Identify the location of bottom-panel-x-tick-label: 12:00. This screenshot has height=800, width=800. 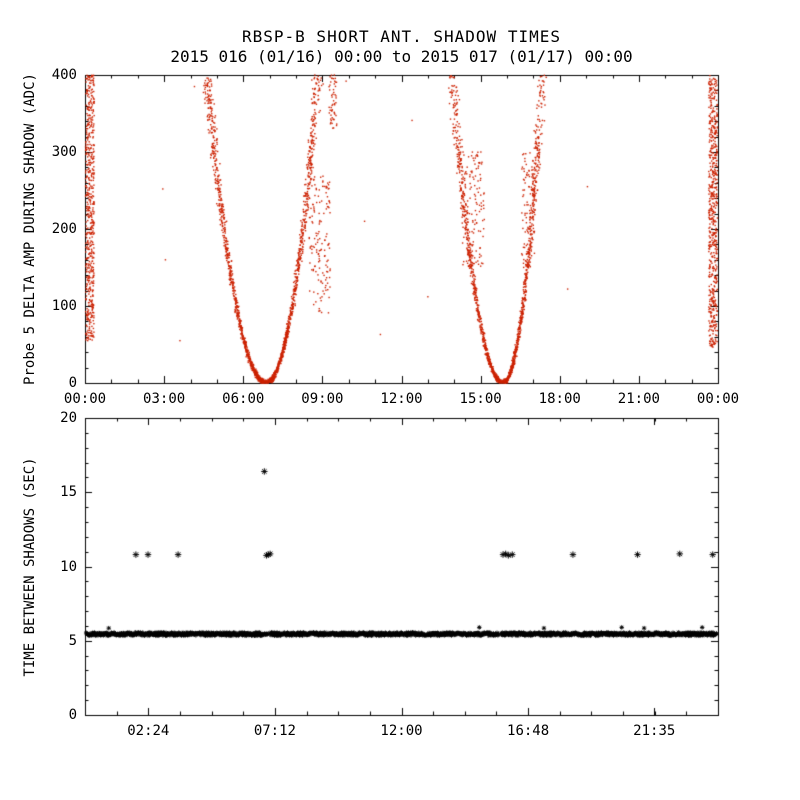
(401, 731).